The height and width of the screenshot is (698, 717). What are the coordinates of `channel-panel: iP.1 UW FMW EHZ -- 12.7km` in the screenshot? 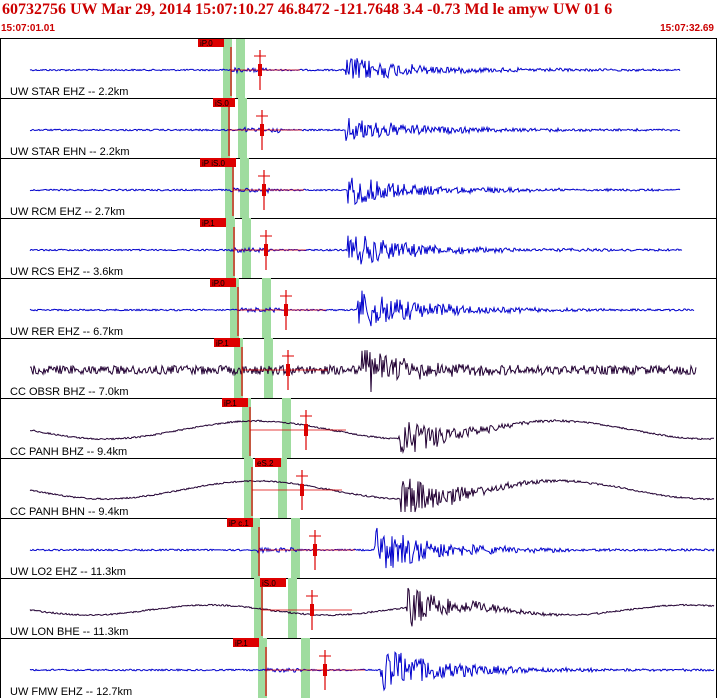 It's located at (362, 668).